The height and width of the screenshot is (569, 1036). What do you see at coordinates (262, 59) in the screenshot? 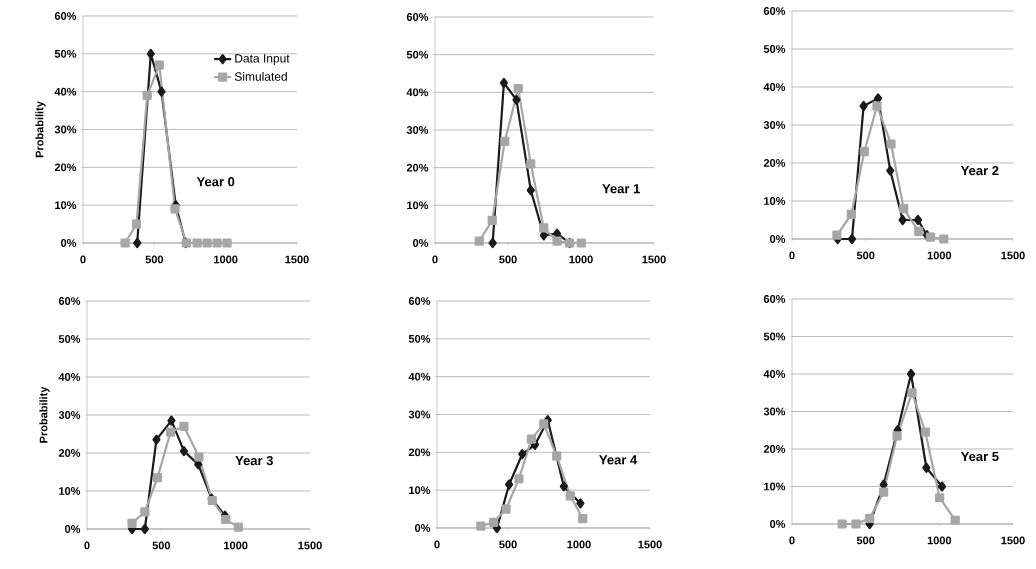
I see `legend-label: Data Input` at bounding box center [262, 59].